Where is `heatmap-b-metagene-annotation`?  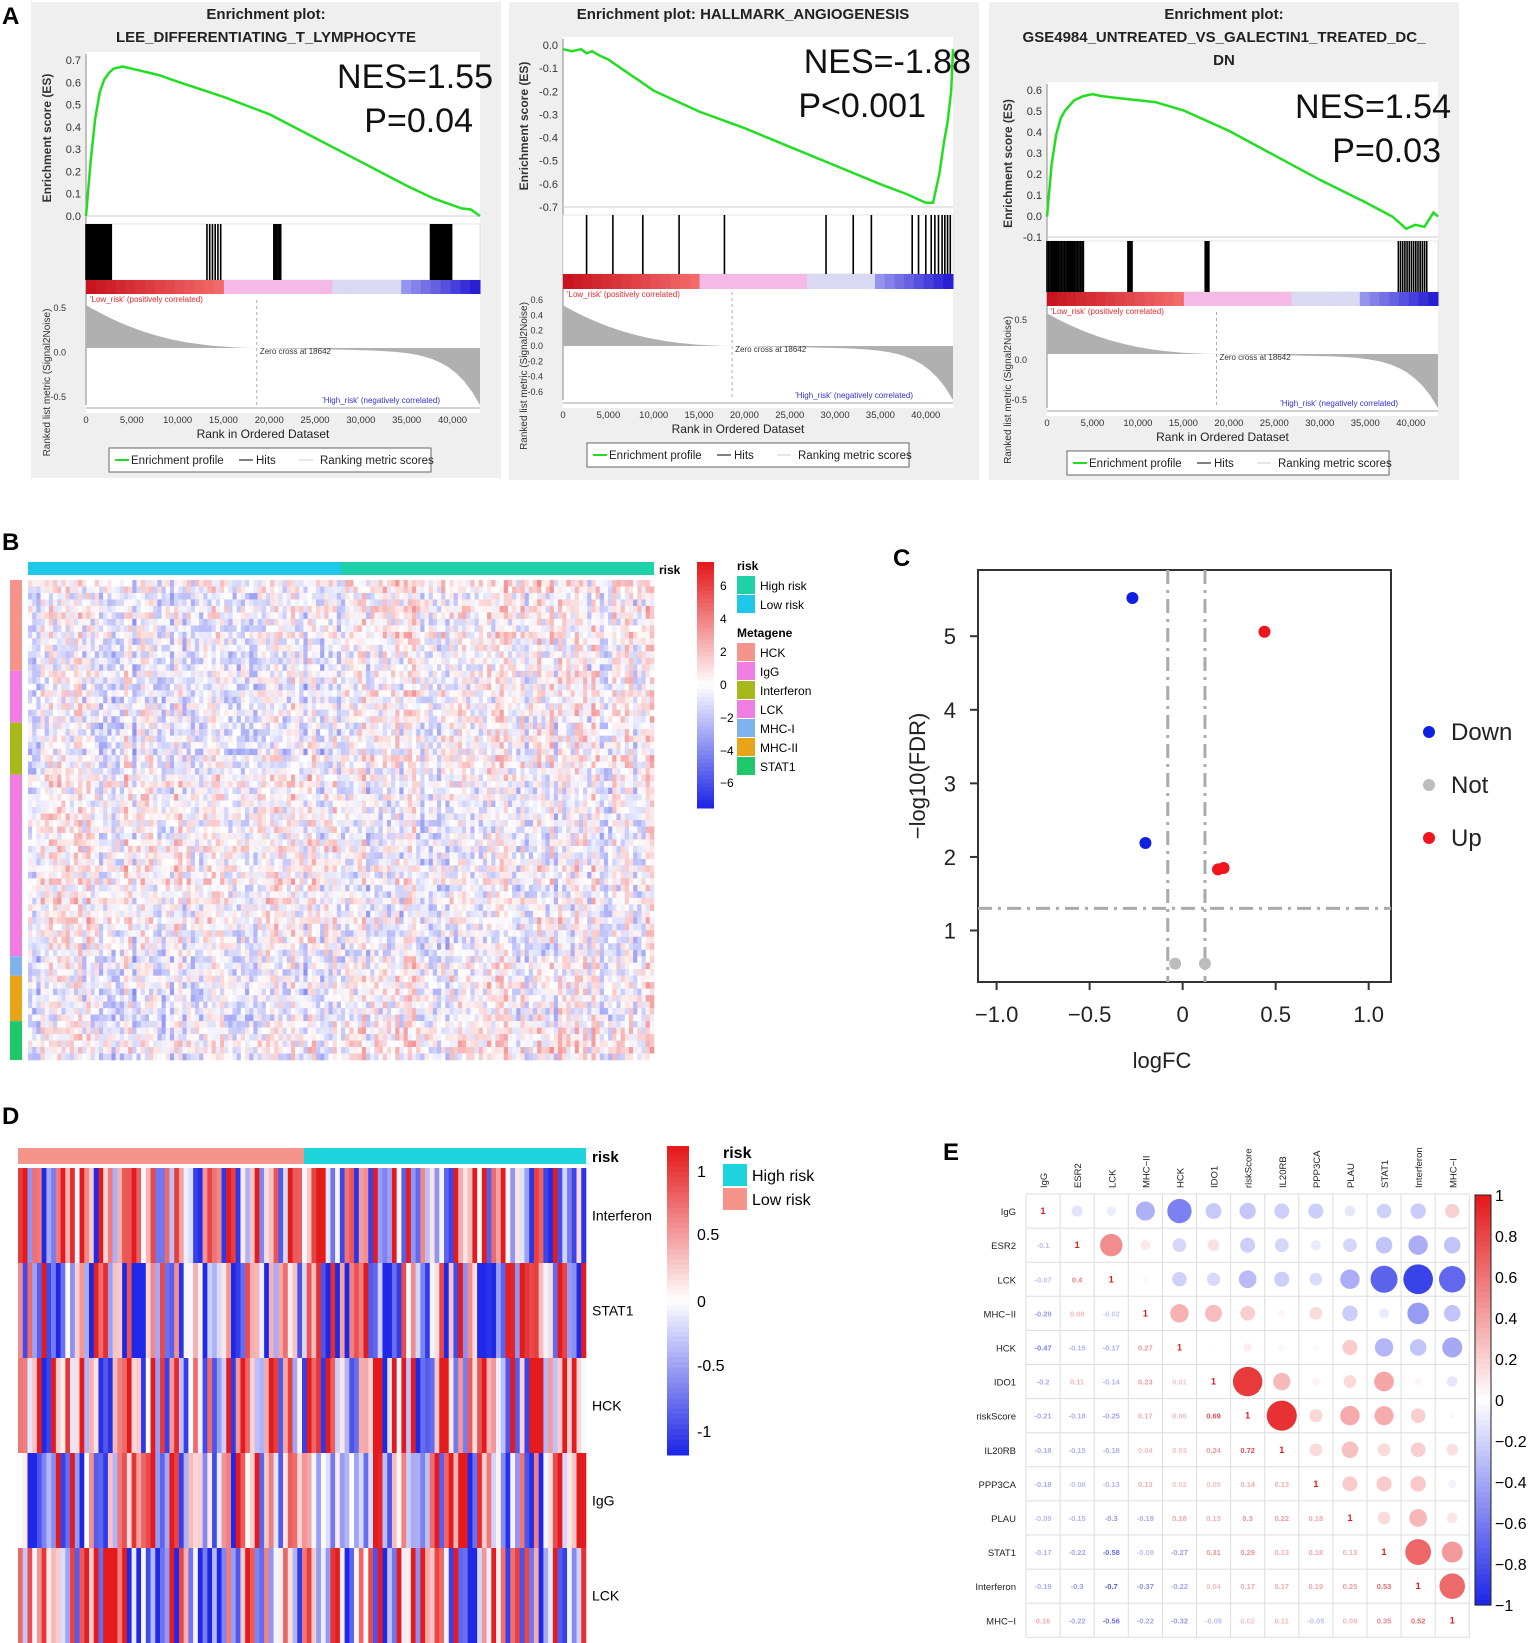 heatmap-b-metagene-annotation is located at coordinates (16, 865).